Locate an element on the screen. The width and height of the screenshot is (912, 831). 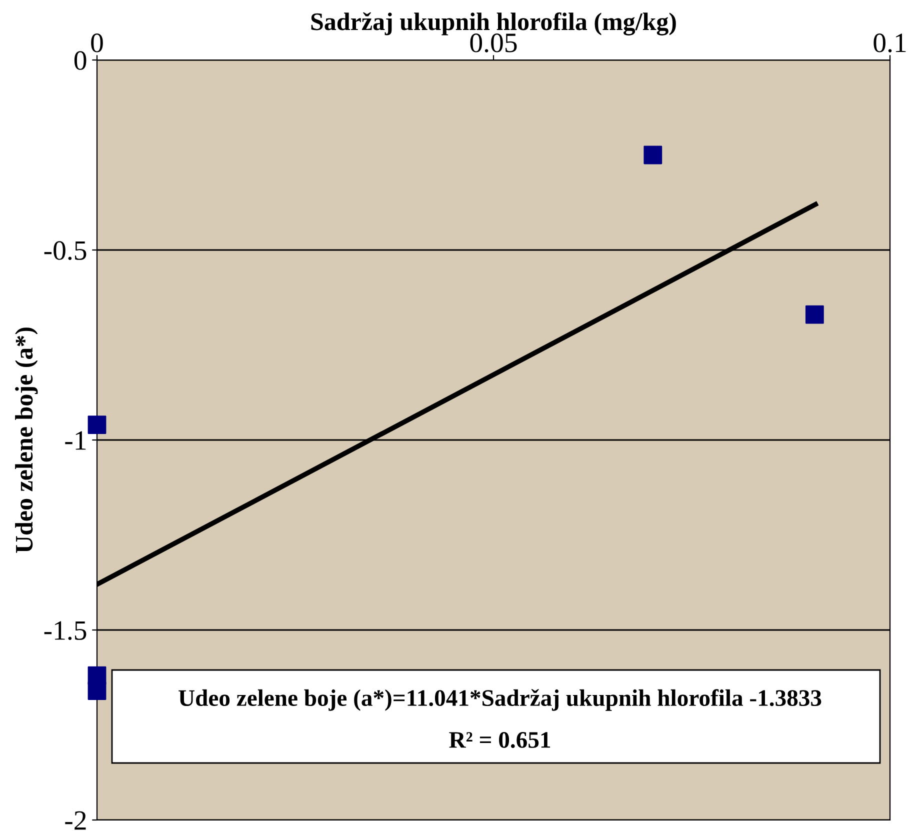
y-tick-label: -2 is located at coordinates (75, 820).